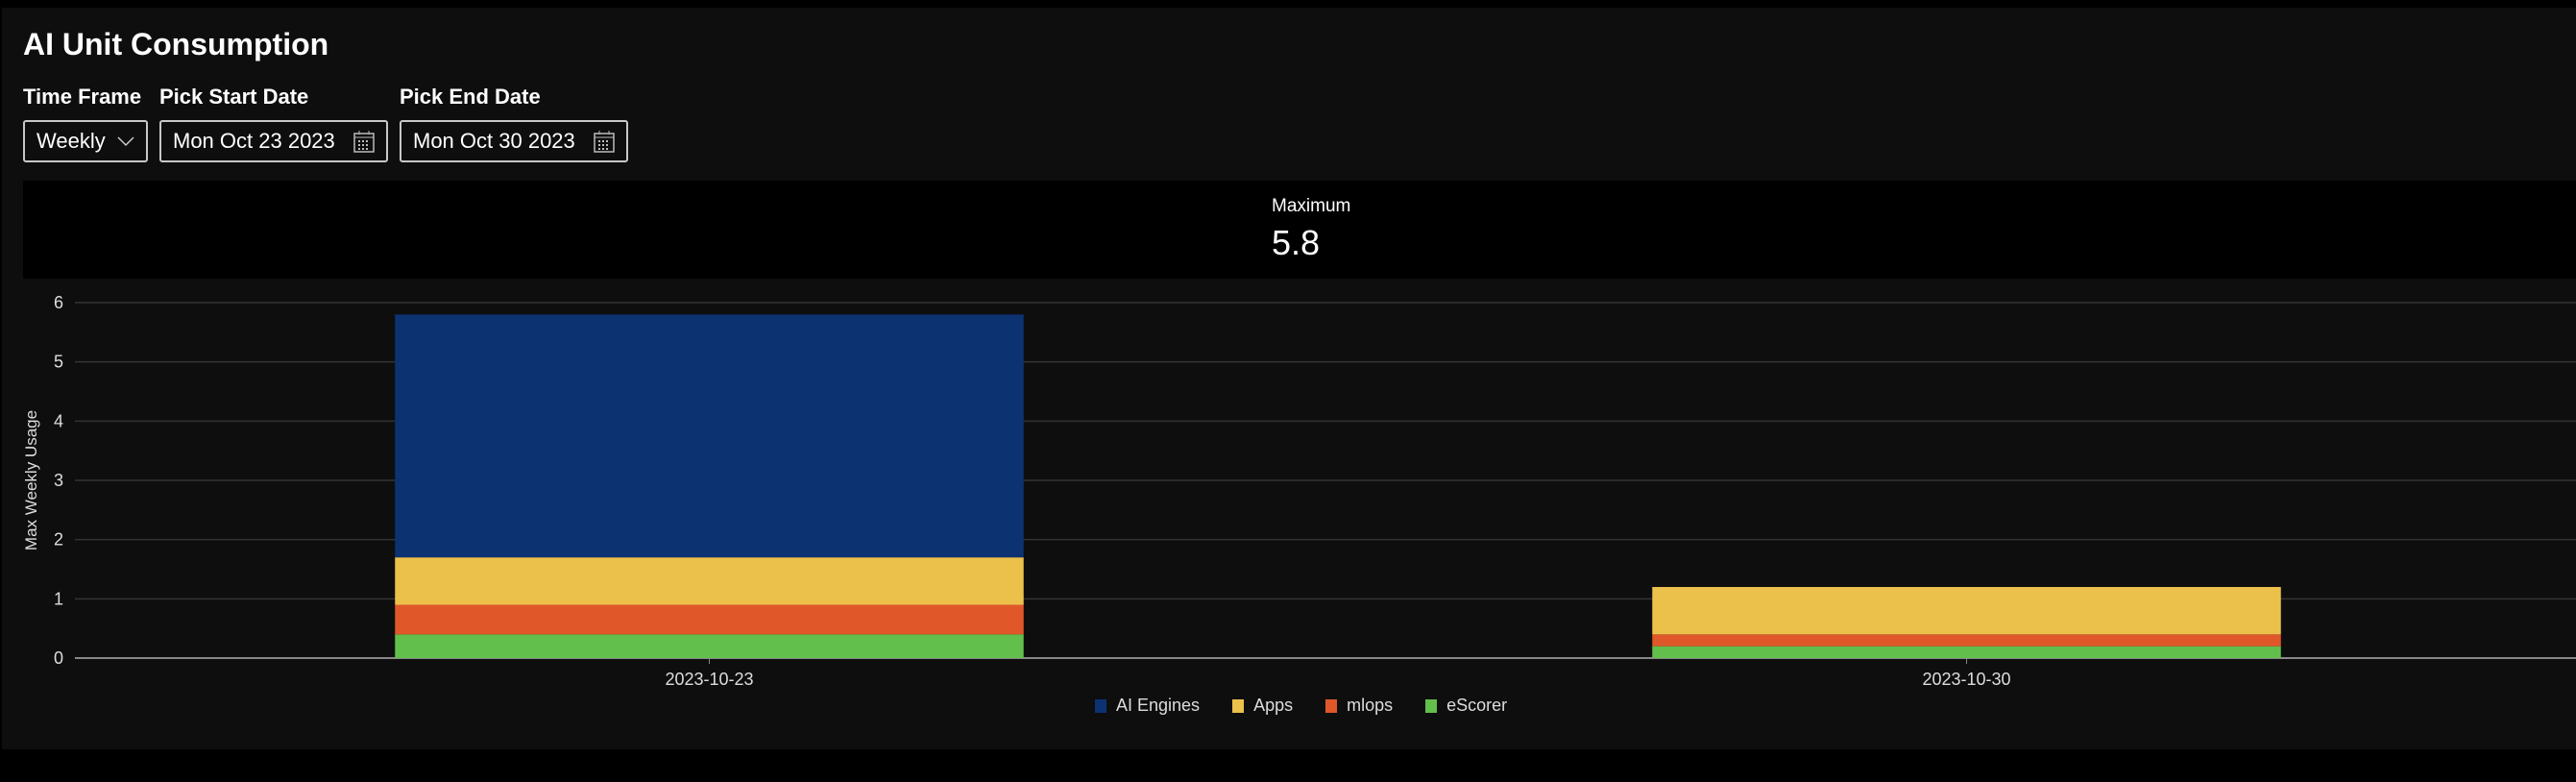  Describe the element at coordinates (1301, 706) in the screenshot. I see `chart-legend: AI Engines Apps mlops eScorer` at that location.